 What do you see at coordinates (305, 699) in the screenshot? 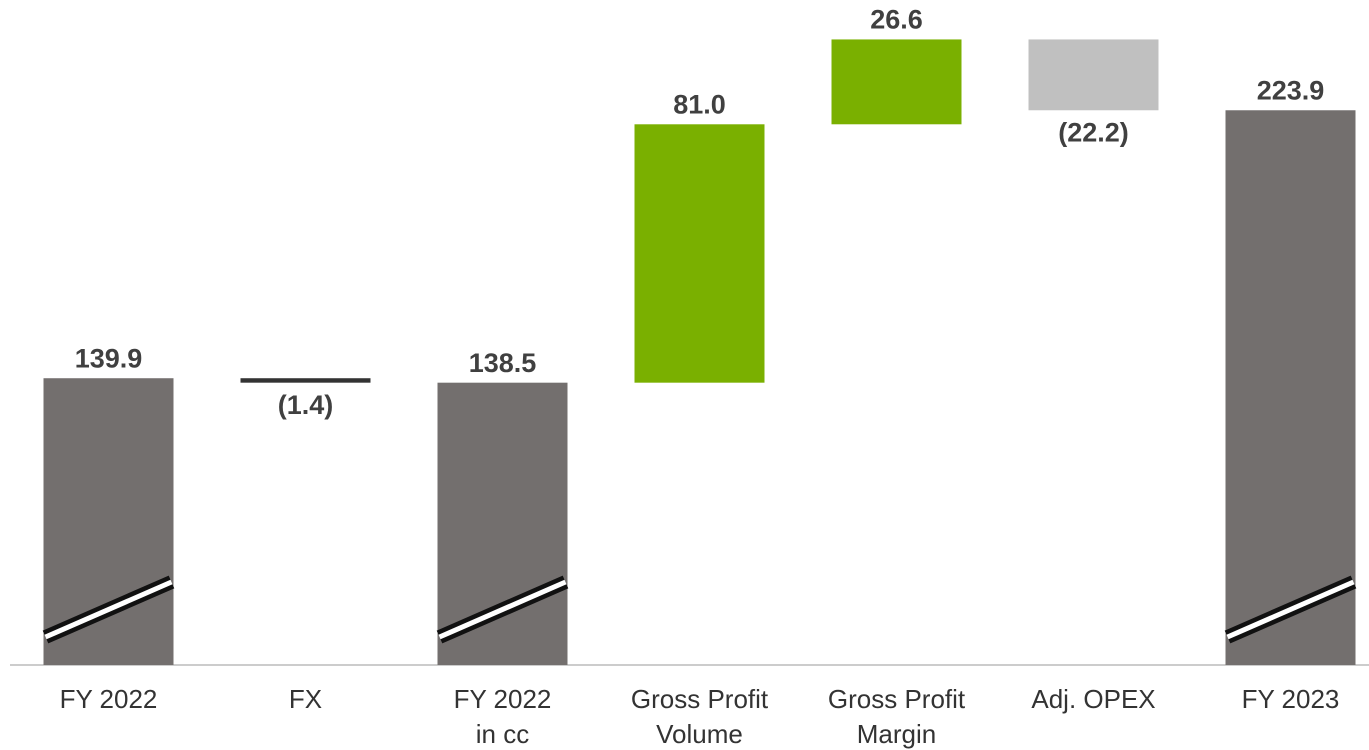
I see `x-tick-label: FX` at bounding box center [305, 699].